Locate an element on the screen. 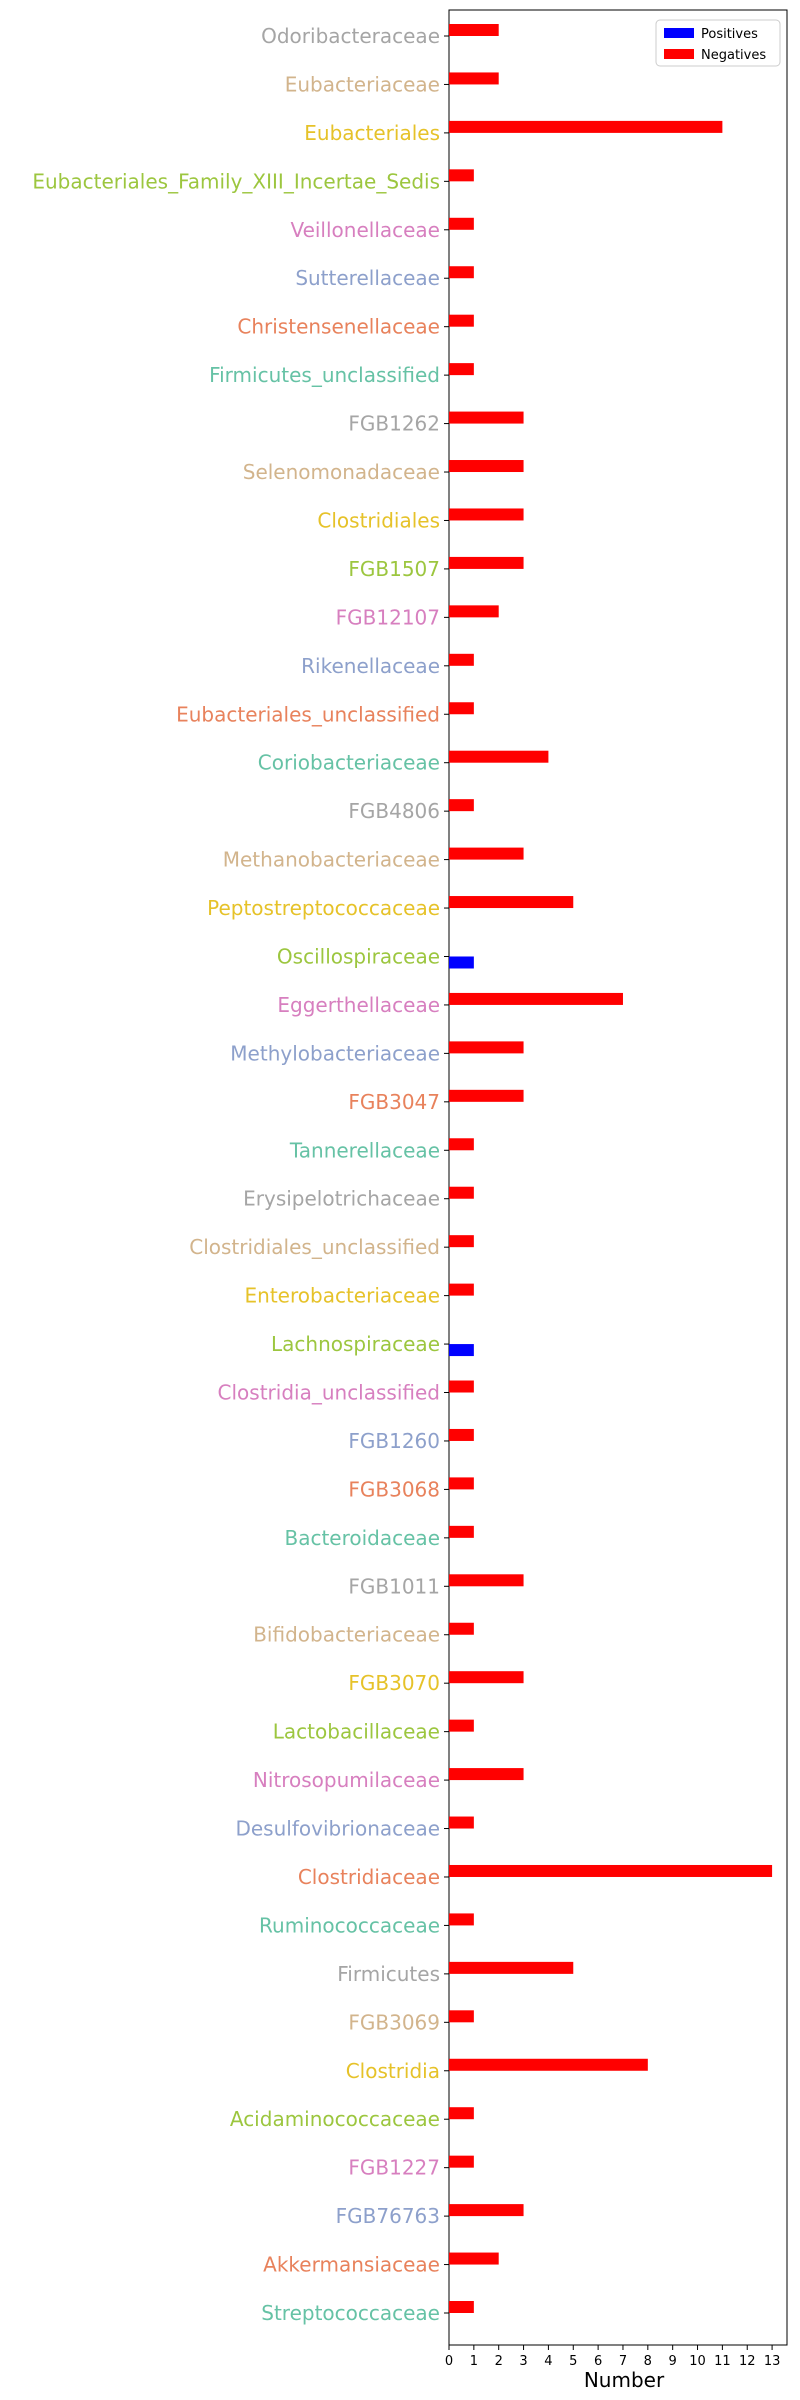  category-label: Peptostreptococcaceae is located at coordinates (323, 908).